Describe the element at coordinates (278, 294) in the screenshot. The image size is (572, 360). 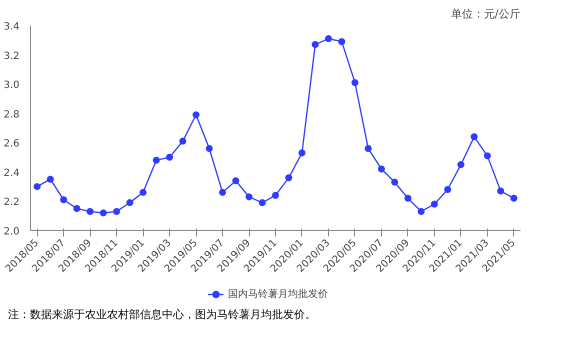
I see `legend-label: 国内马铃薯月均批发价` at that location.